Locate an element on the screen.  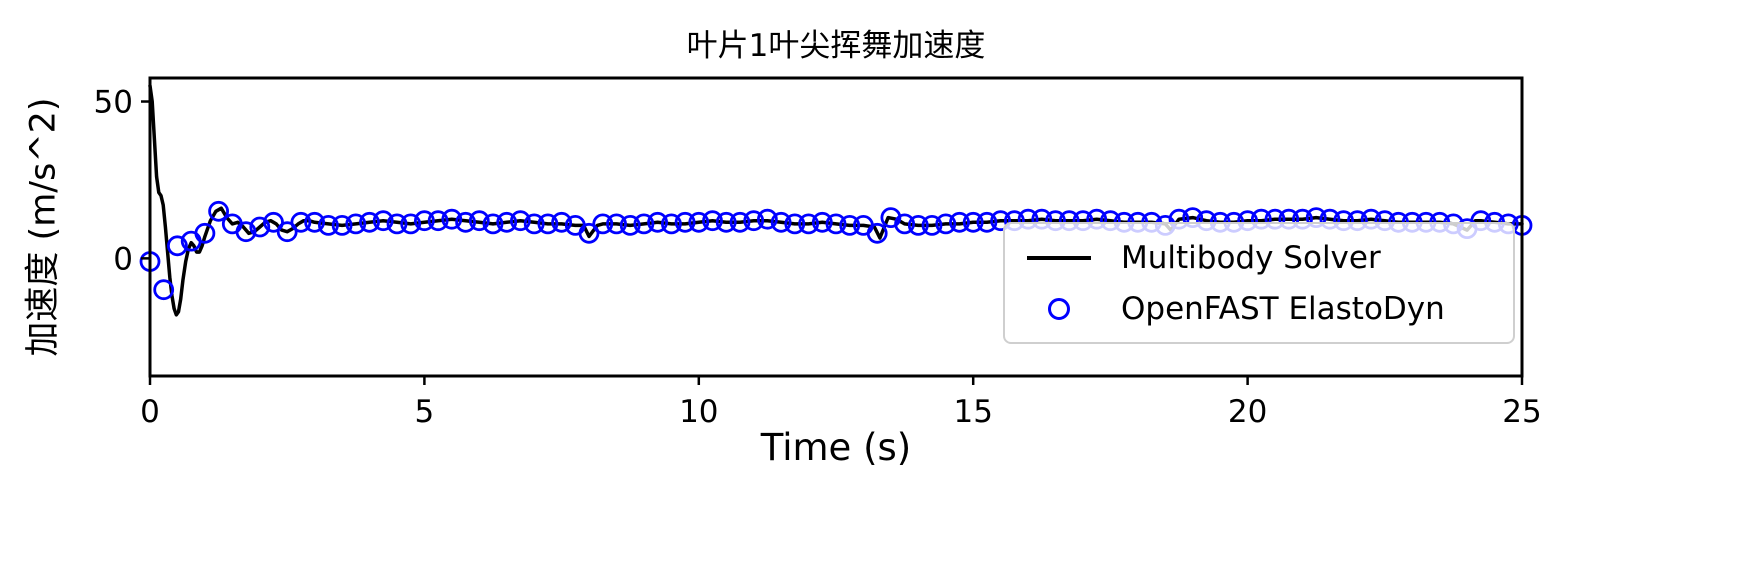
svg-text: 5 is located at coordinates (425, 412).